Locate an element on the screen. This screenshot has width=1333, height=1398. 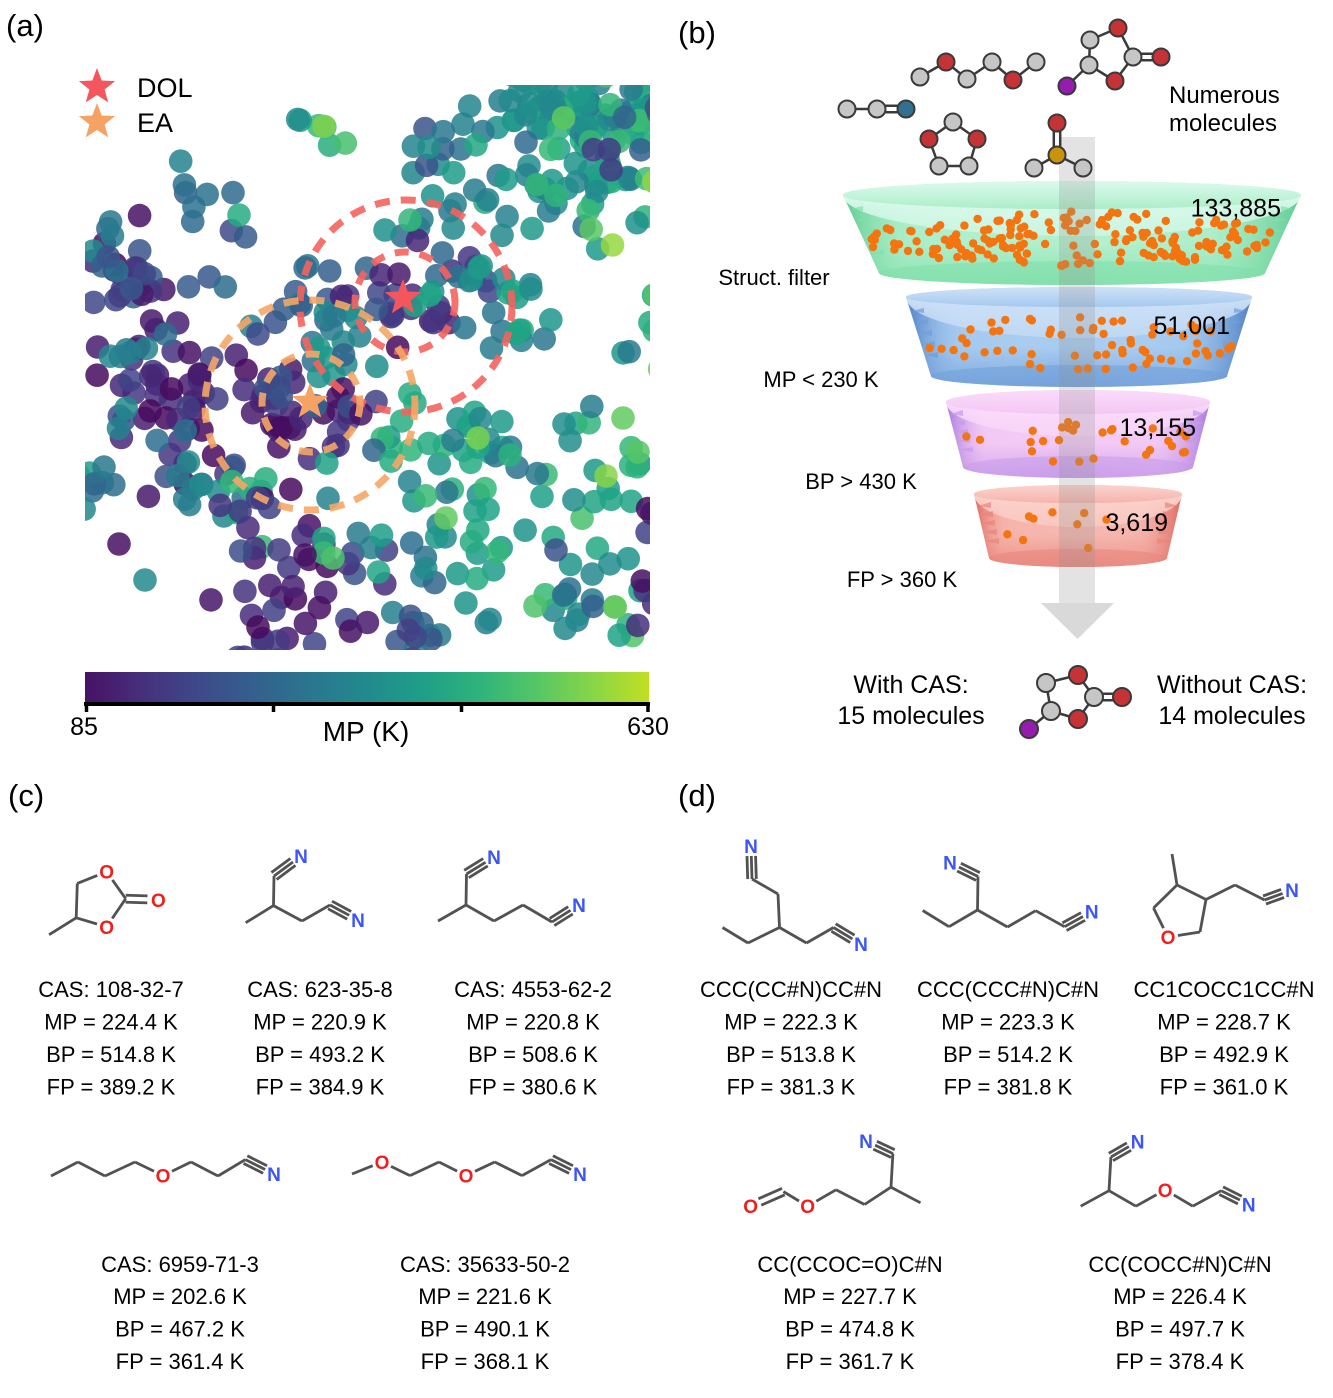
svg-text: EA is located at coordinates (155, 123).